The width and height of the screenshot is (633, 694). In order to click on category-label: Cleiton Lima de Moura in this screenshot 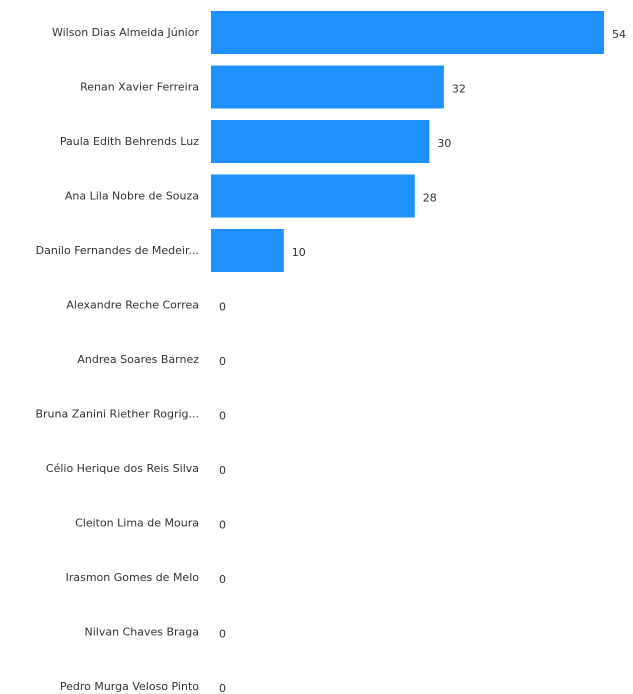, I will do `click(137, 523)`.